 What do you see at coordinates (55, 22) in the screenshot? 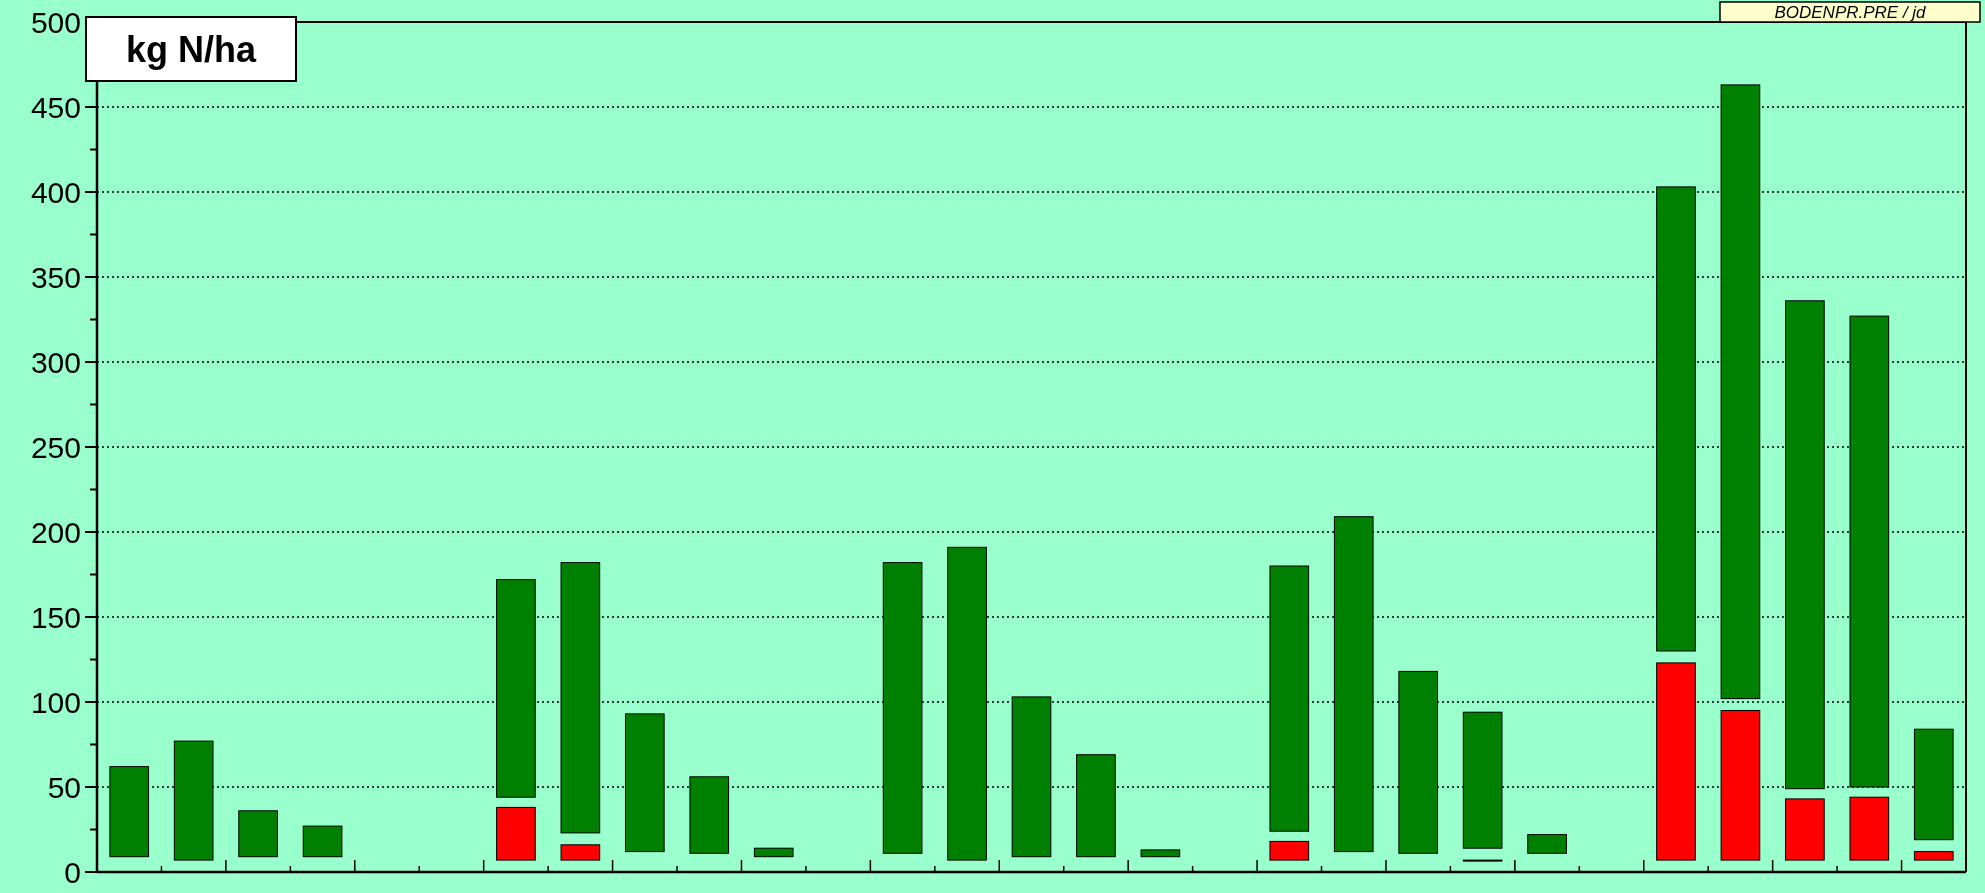
I see `y-tick-label: 500` at bounding box center [55, 22].